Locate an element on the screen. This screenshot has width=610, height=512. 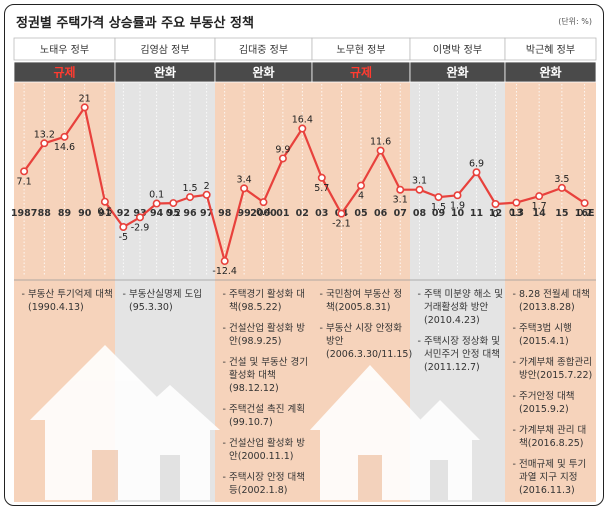
policy: 국민참여 부동산 정책(2005.8.31) is located at coordinates (367, 301).